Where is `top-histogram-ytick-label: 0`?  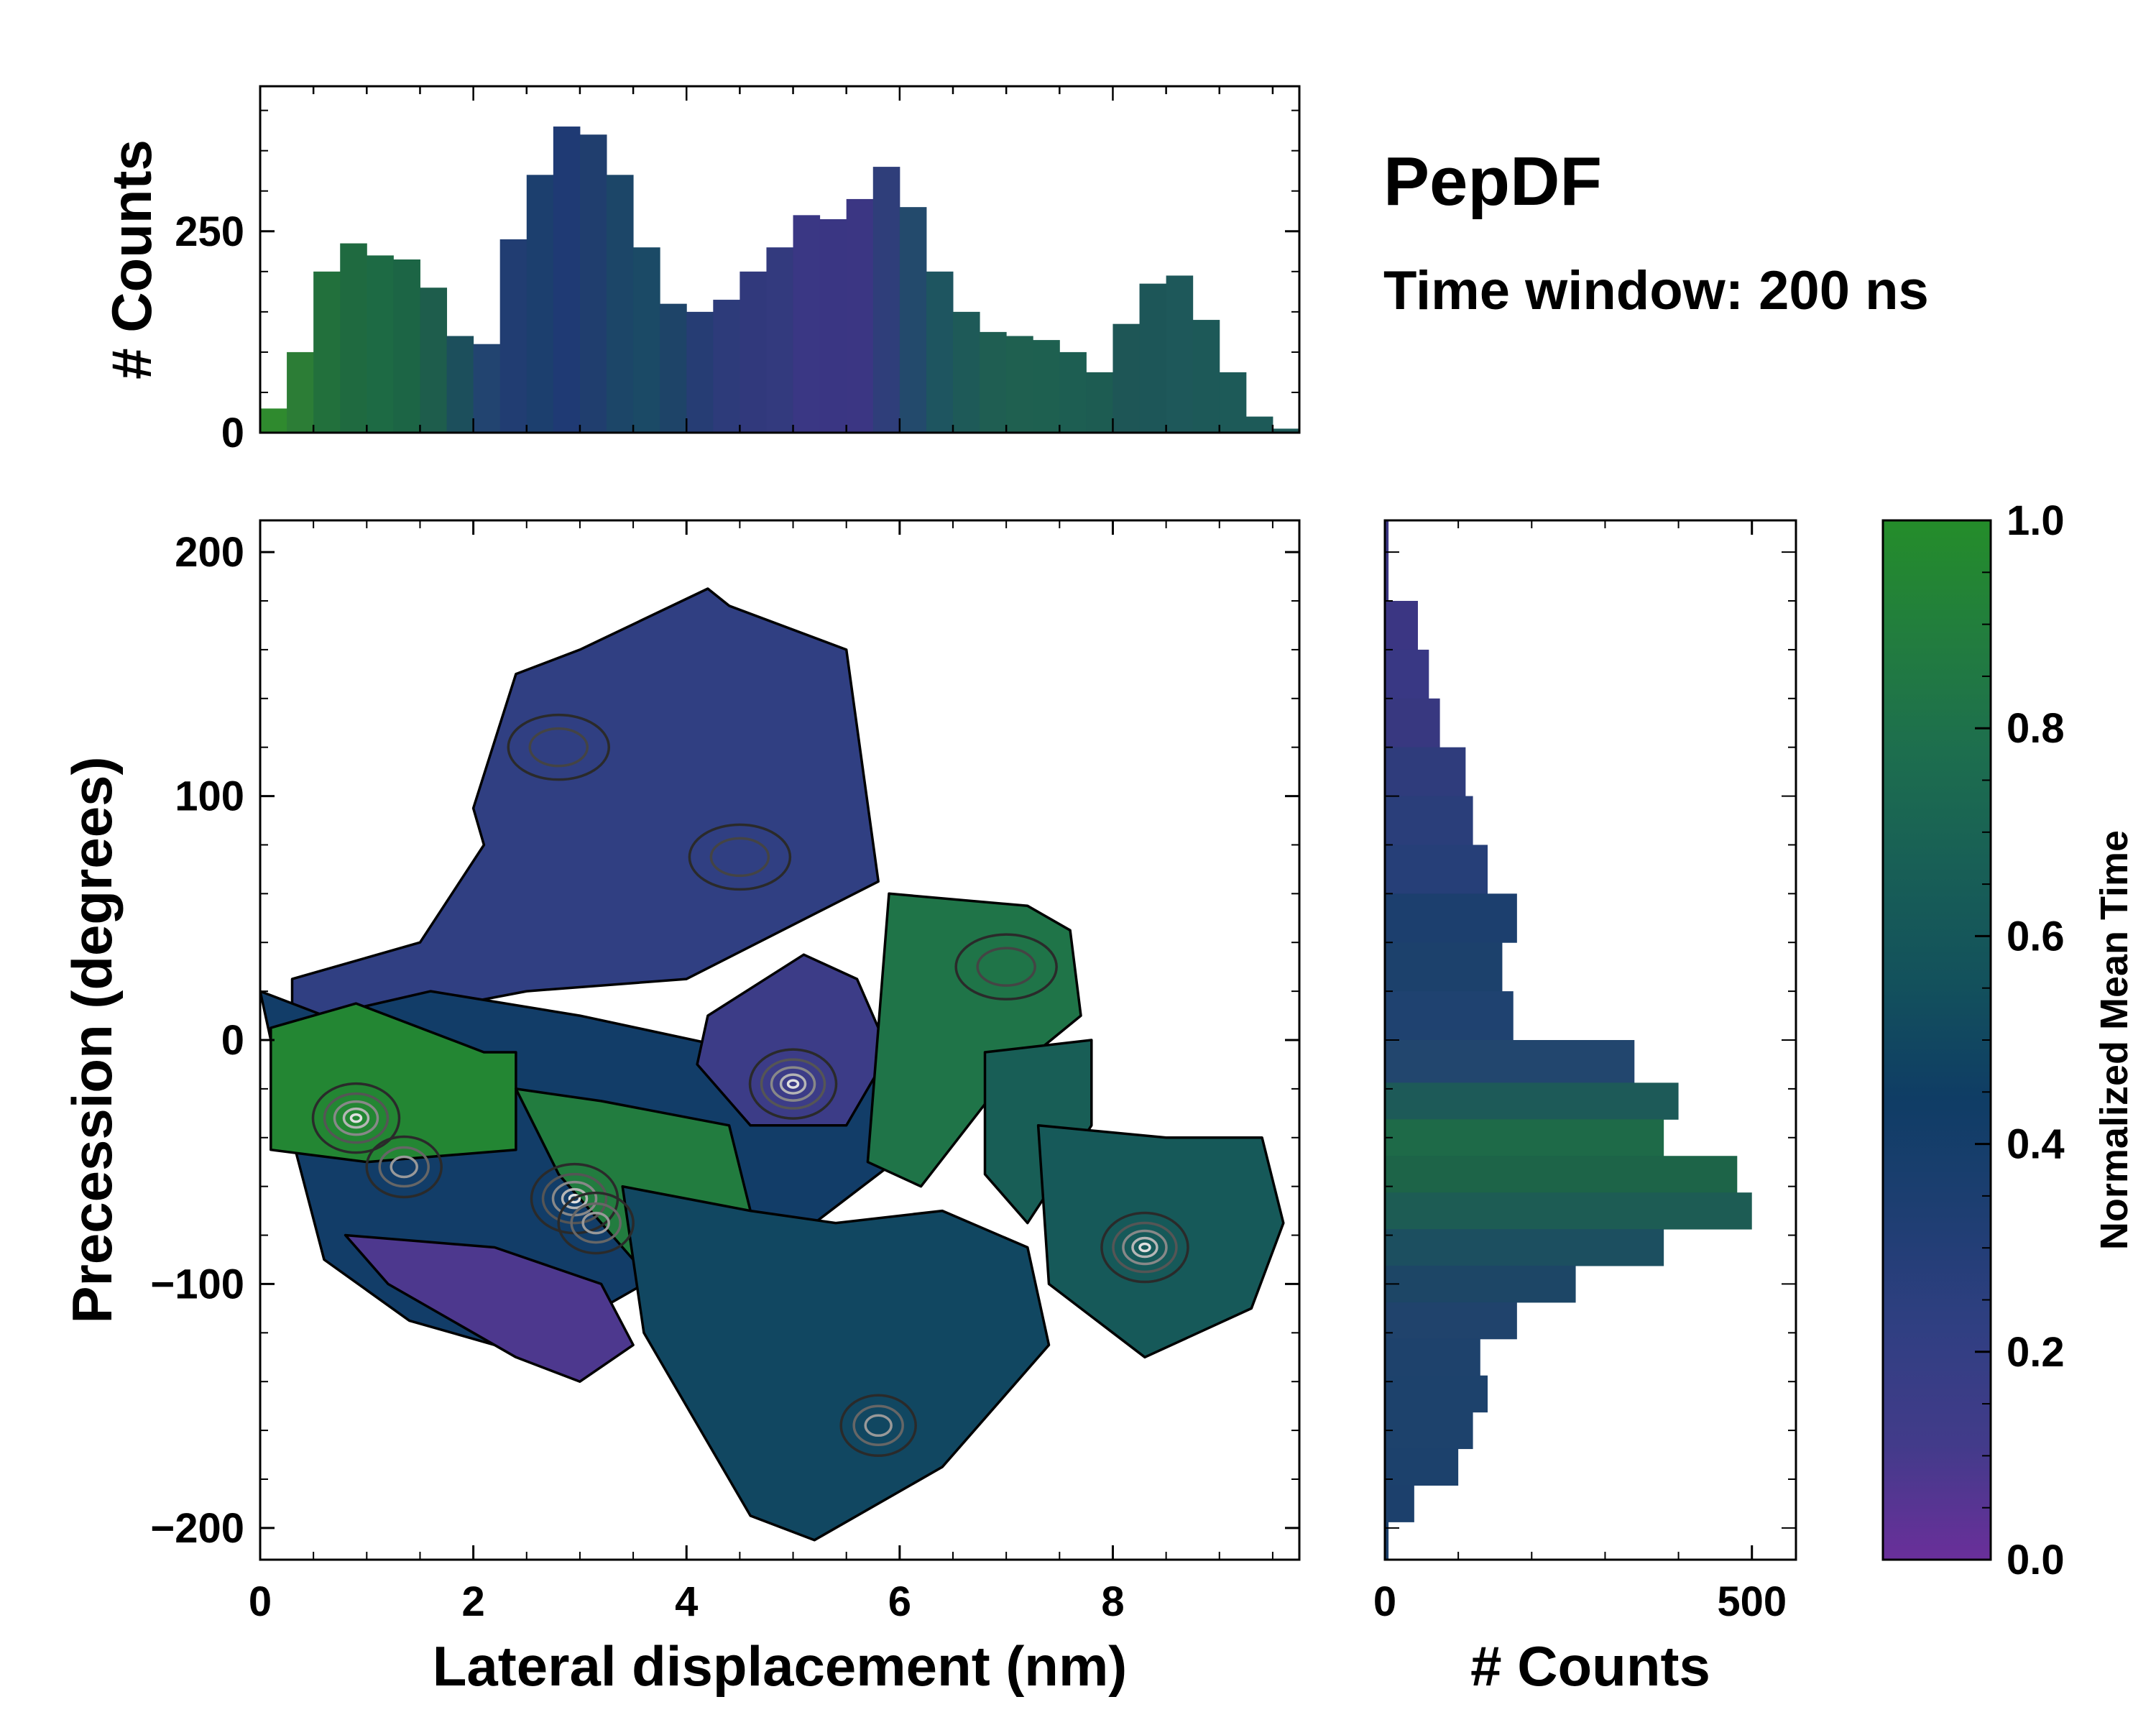
top-histogram-ytick-label: 0 is located at coordinates (233, 433).